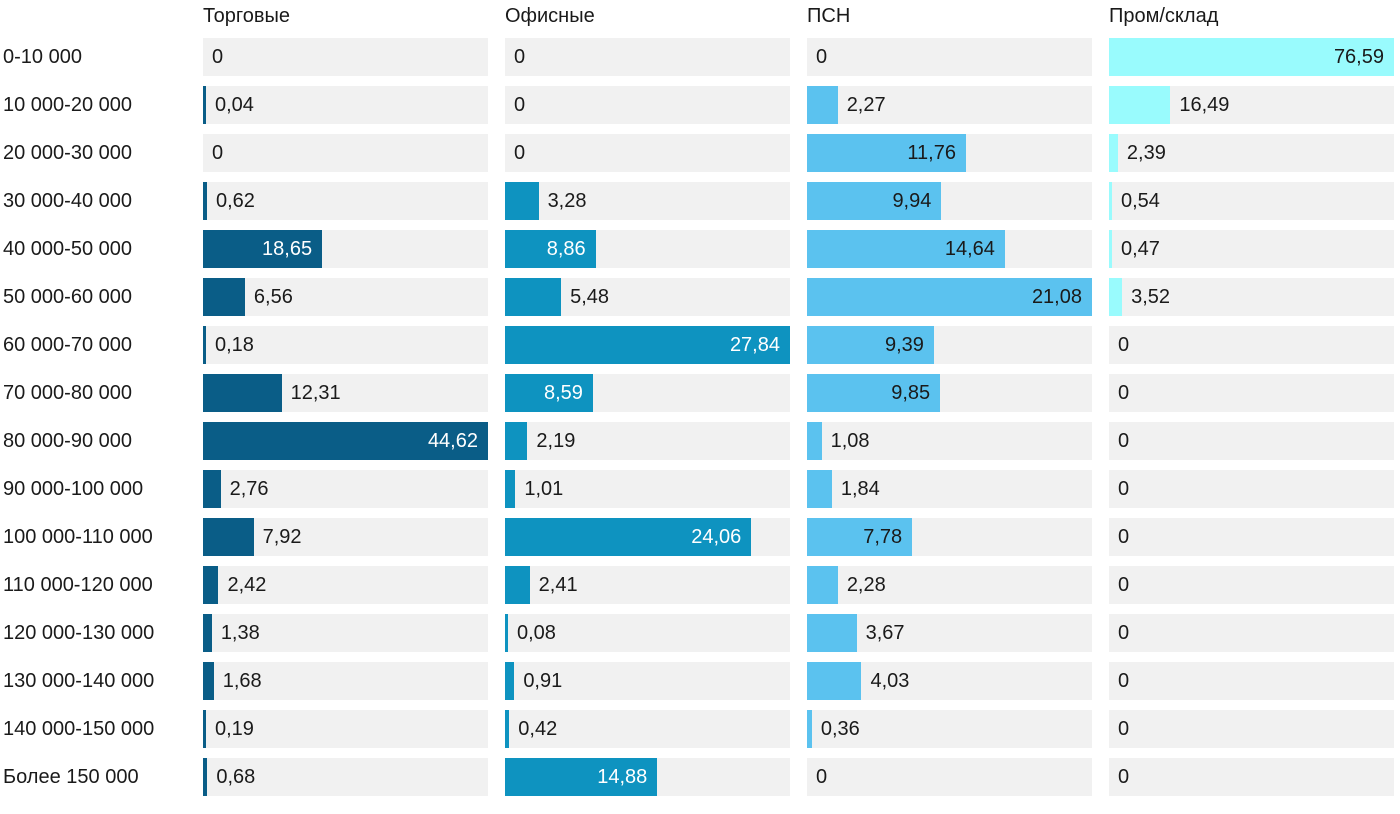 The image size is (1400, 814). What do you see at coordinates (700, 585) in the screenshot?
I see `chart-row: 110 000-120 000 2,42 2,41 2,28 0` at bounding box center [700, 585].